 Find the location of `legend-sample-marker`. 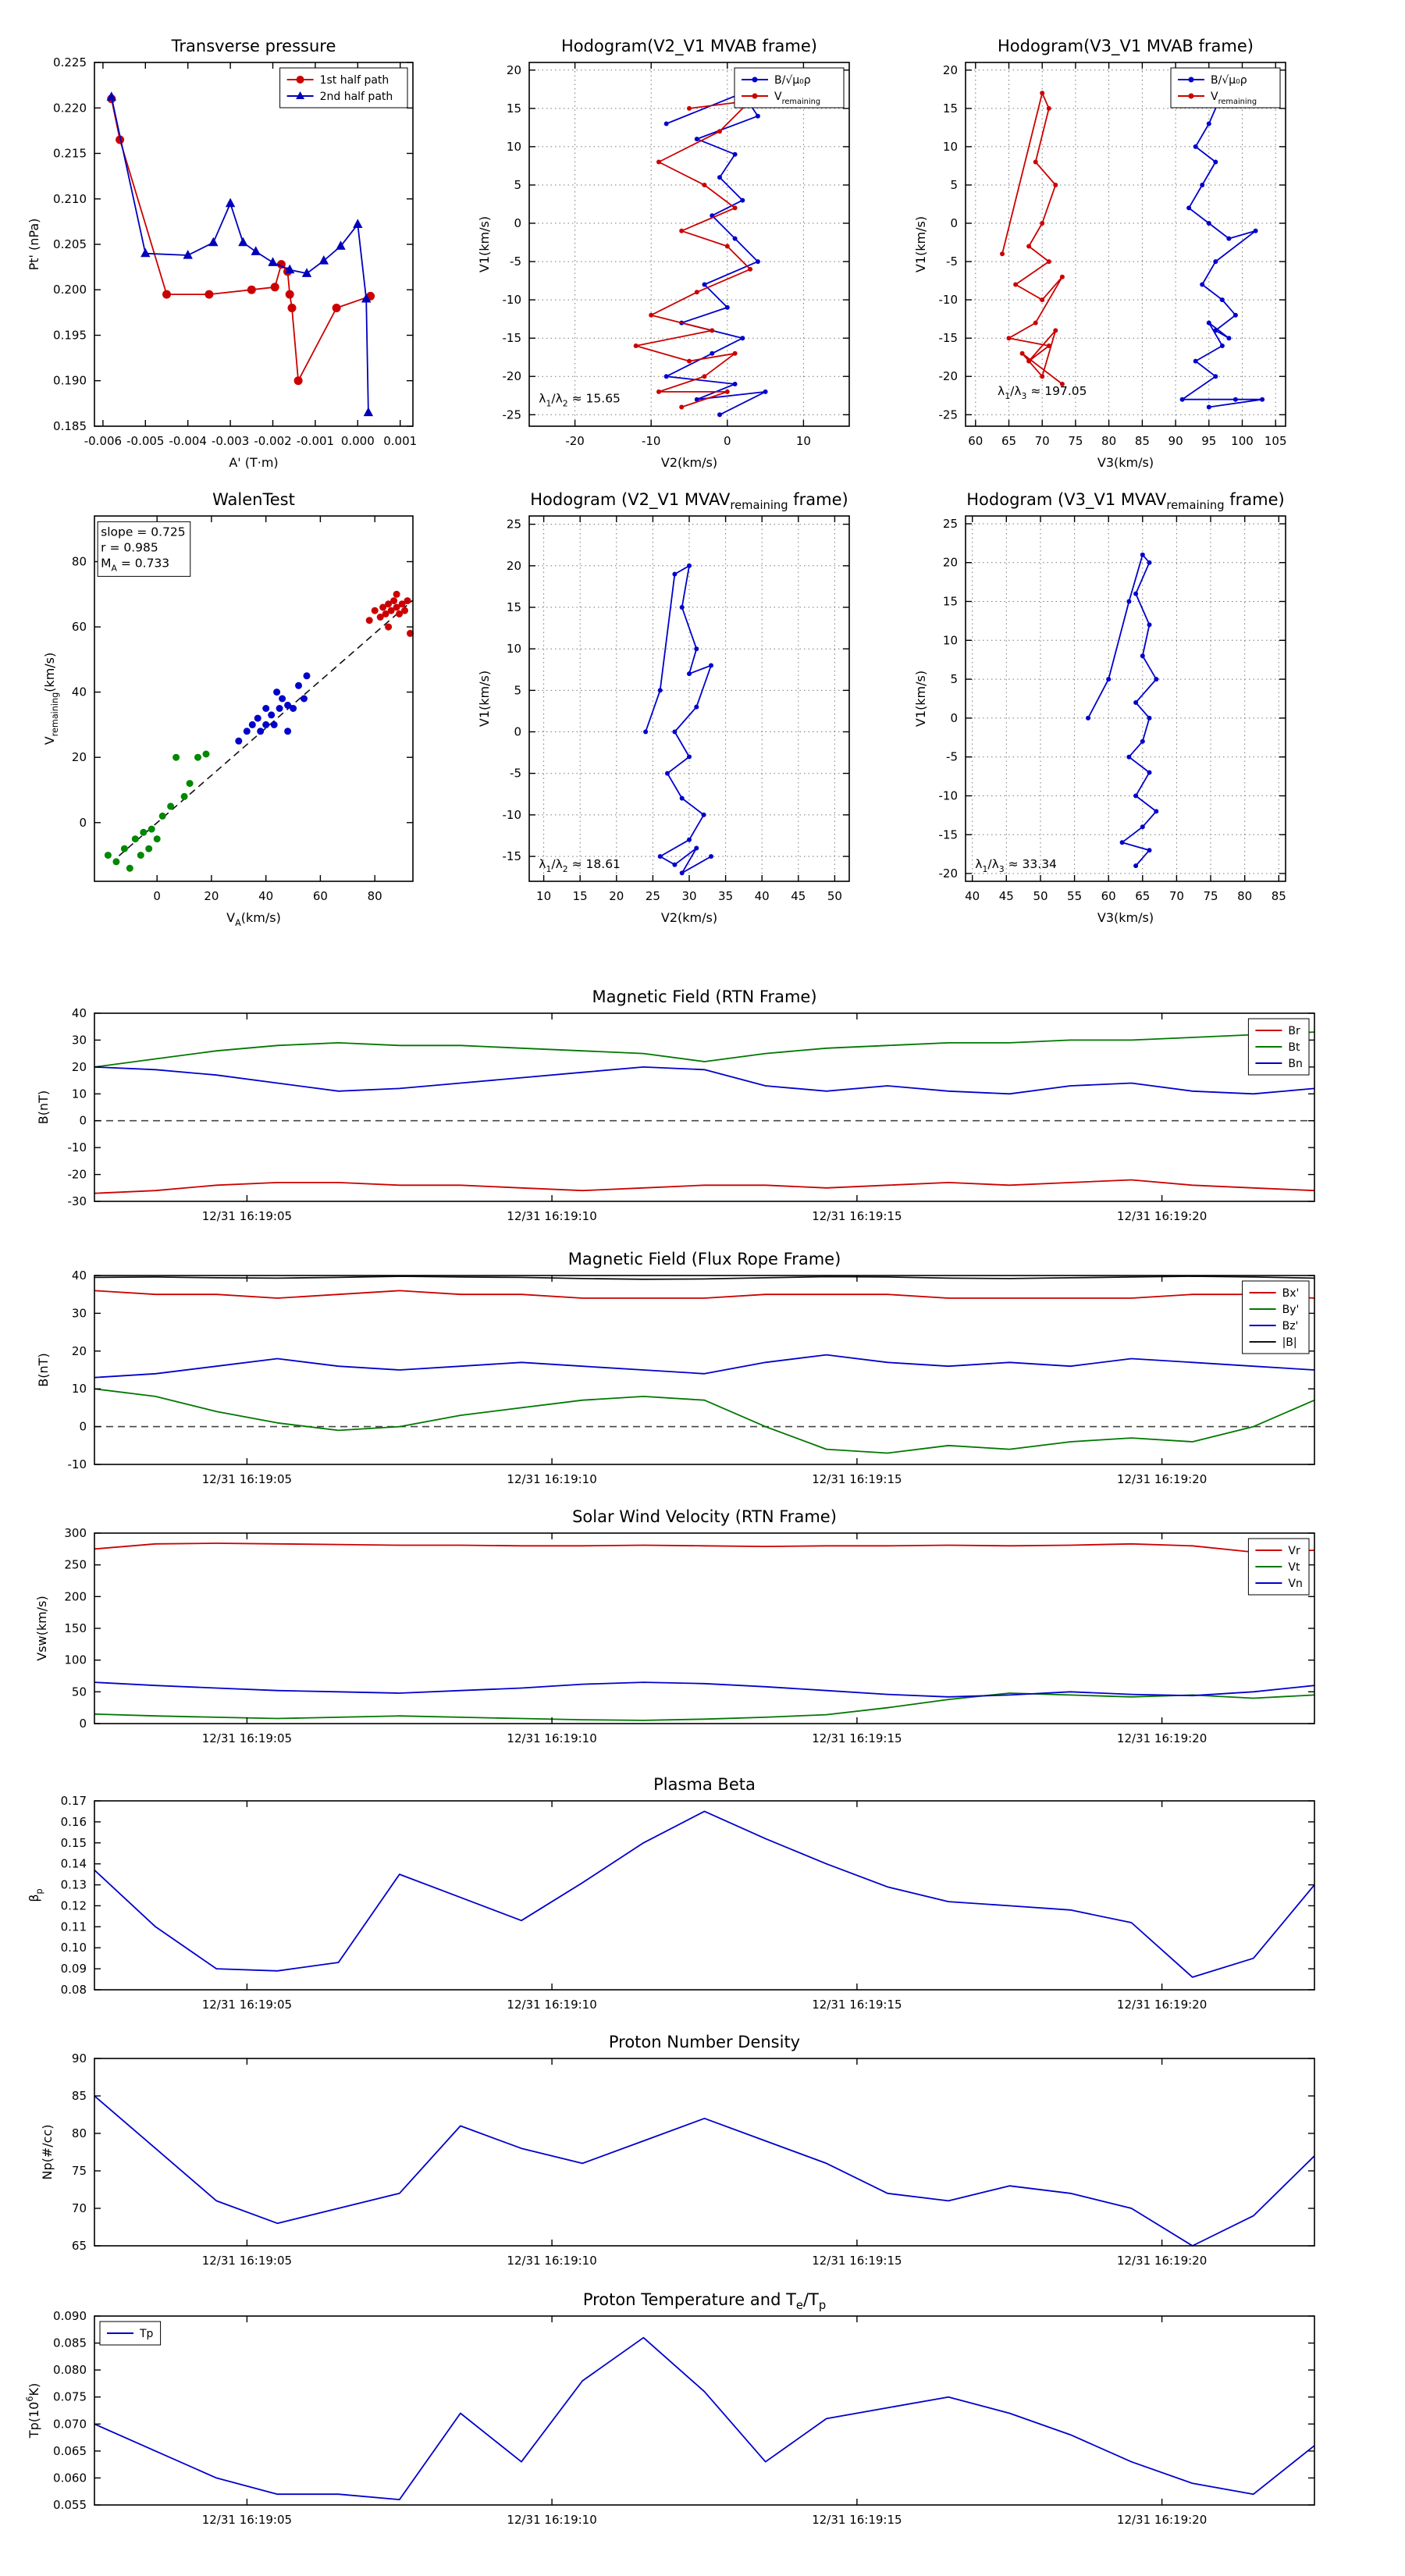

legend-sample-marker is located at coordinates (755, 96).